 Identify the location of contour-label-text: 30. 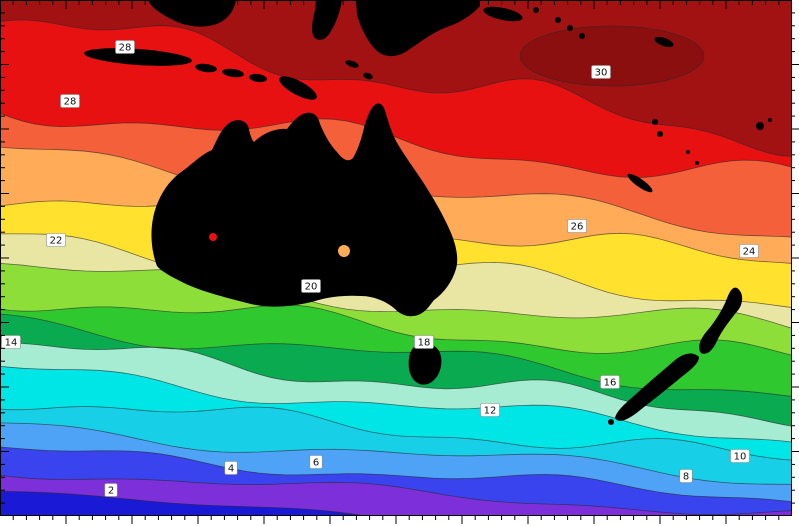
(601, 73).